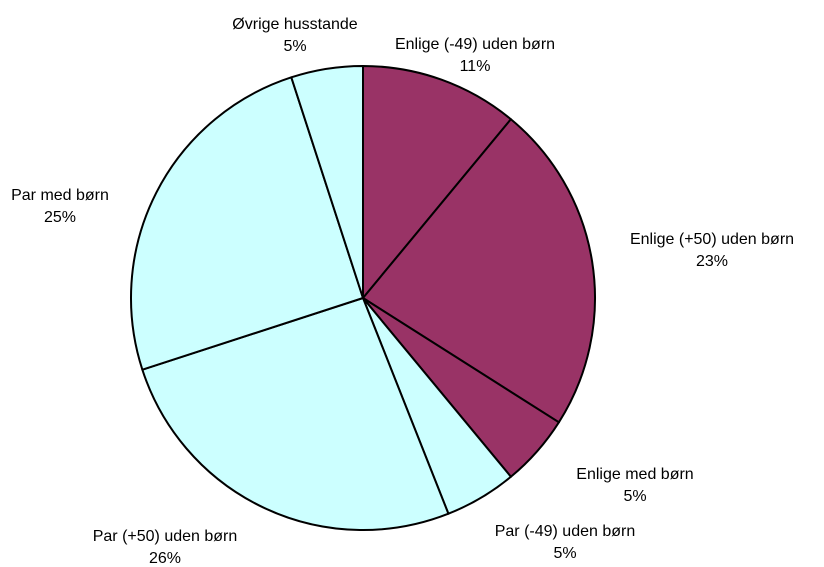 This screenshot has width=824, height=567. Describe the element at coordinates (475, 44) in the screenshot. I see `slice-label: Enlige (-49) uden børn` at that location.